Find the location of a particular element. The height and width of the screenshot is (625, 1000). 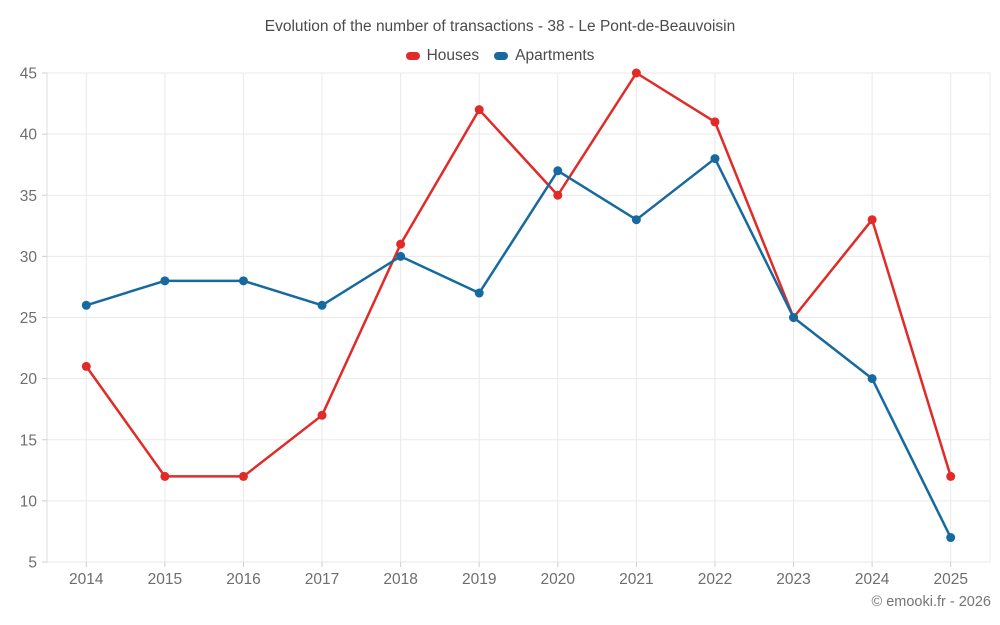

x-tick-label: 2019 is located at coordinates (479, 579).